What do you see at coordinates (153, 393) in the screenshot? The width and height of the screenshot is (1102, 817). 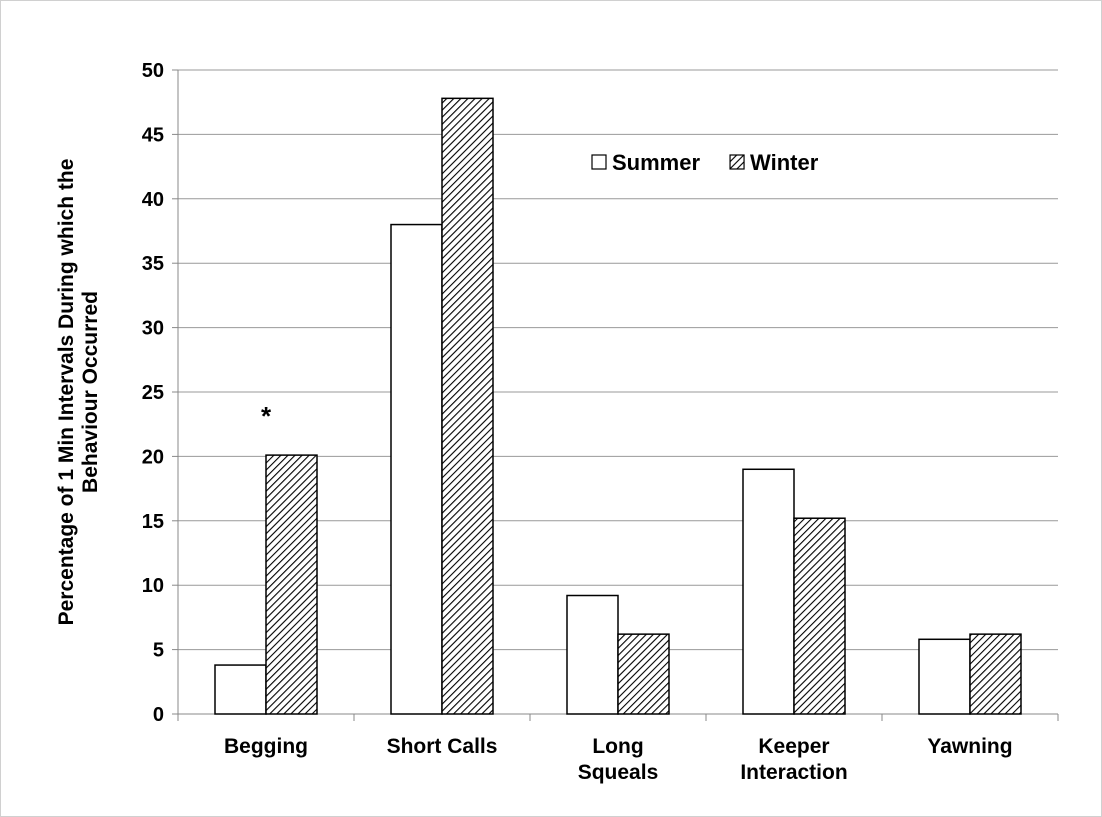 I see `y-tick-label: 25` at bounding box center [153, 393].